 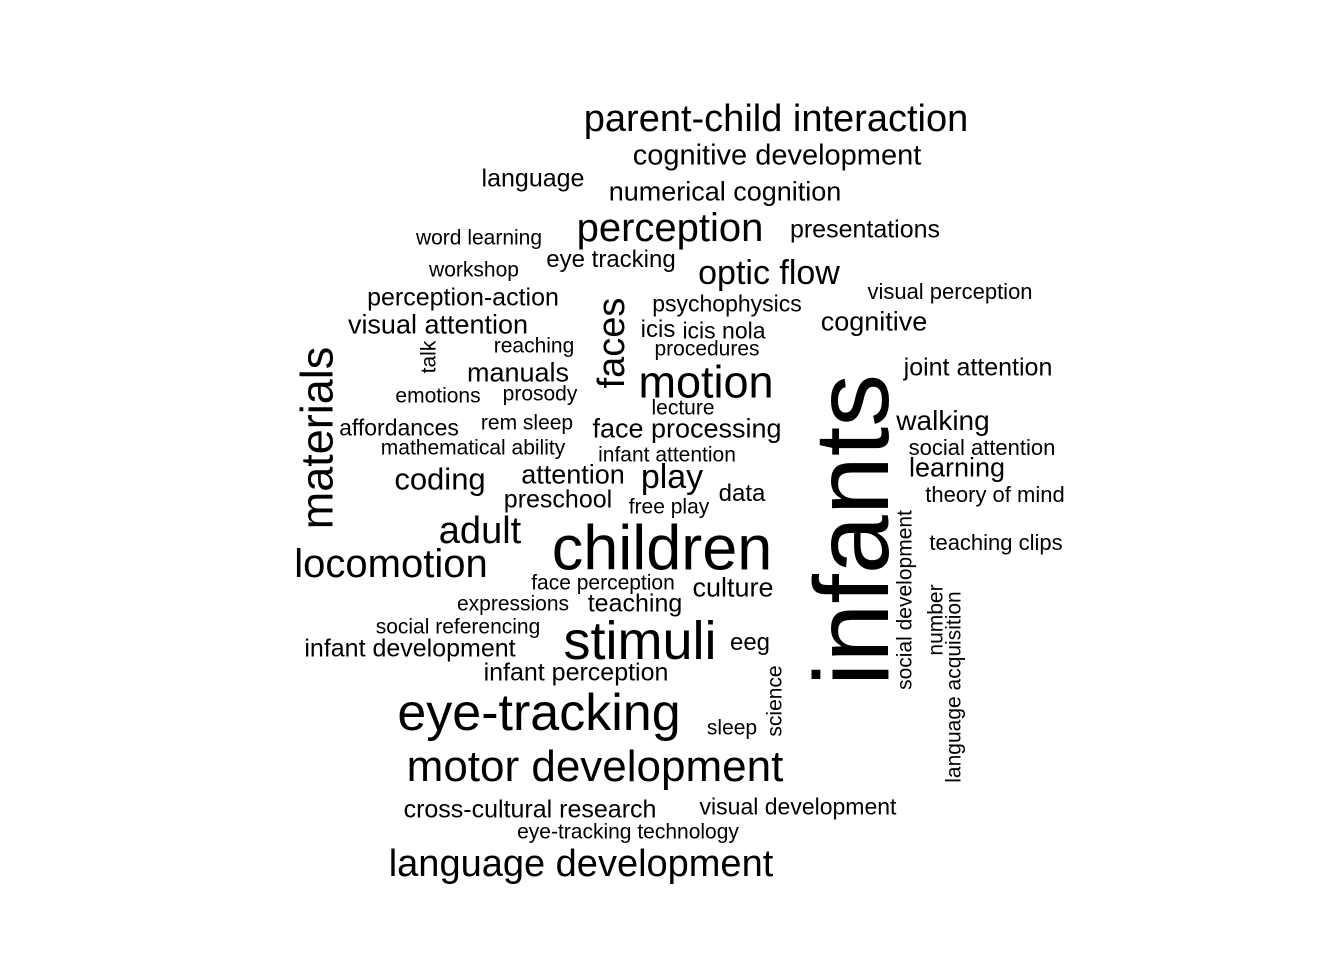 What do you see at coordinates (534, 346) in the screenshot?
I see `word-reaching: reaching` at bounding box center [534, 346].